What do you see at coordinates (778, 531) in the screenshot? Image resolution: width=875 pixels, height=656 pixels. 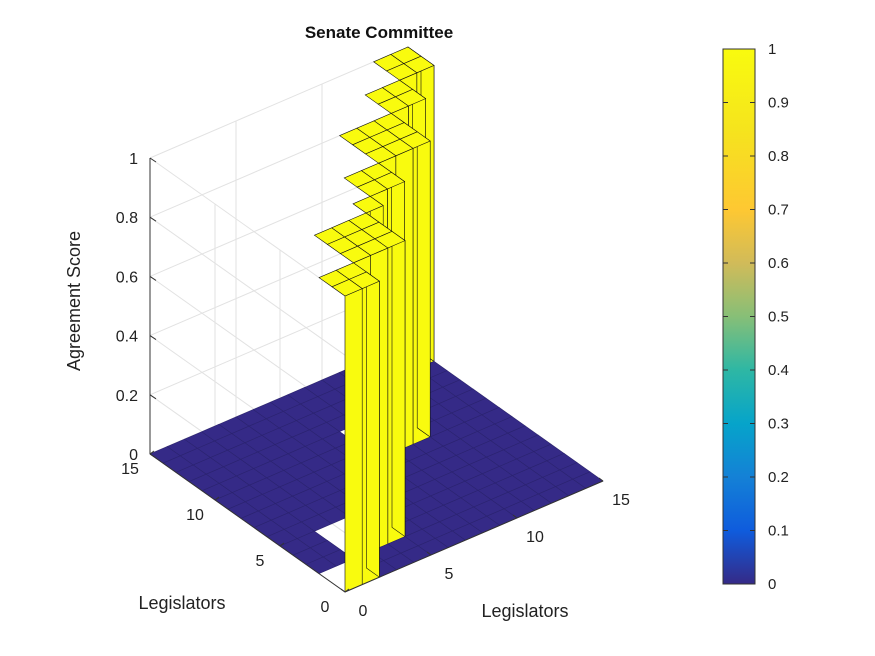 I see `colorbar-tick-label: 0.1` at bounding box center [778, 531].